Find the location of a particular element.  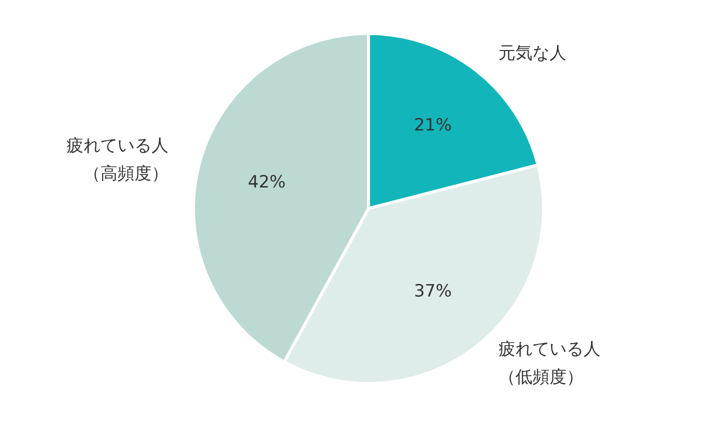

slice-label: 元気な人 is located at coordinates (532, 54).